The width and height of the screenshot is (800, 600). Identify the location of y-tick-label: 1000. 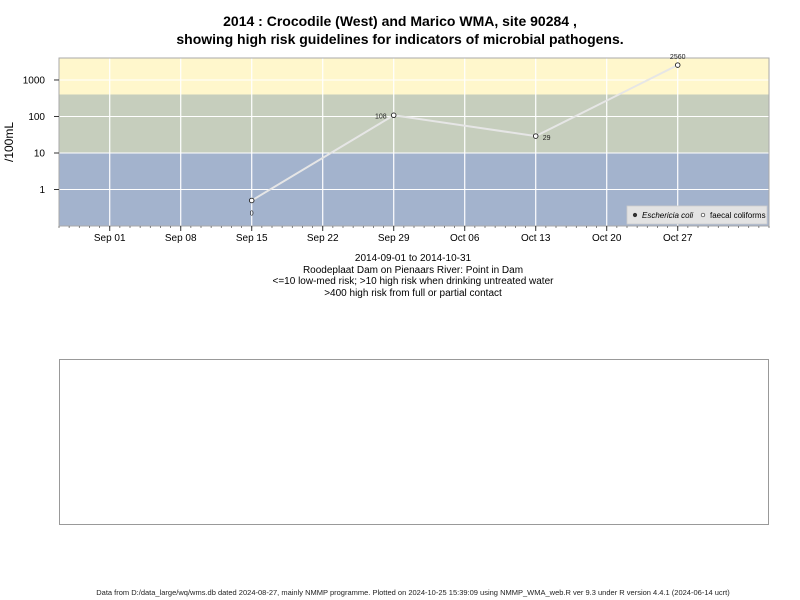
(34, 80).